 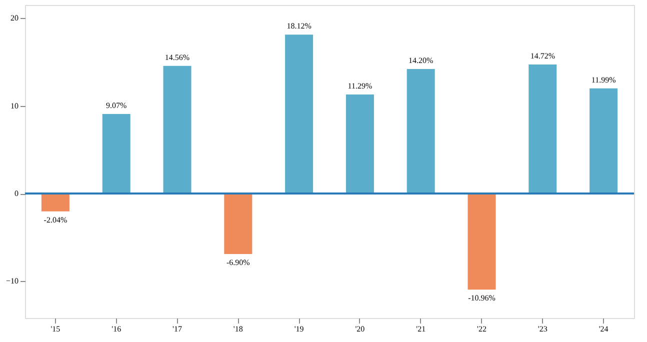 What do you see at coordinates (55, 329) in the screenshot?
I see `x-tick-label: '15` at bounding box center [55, 329].